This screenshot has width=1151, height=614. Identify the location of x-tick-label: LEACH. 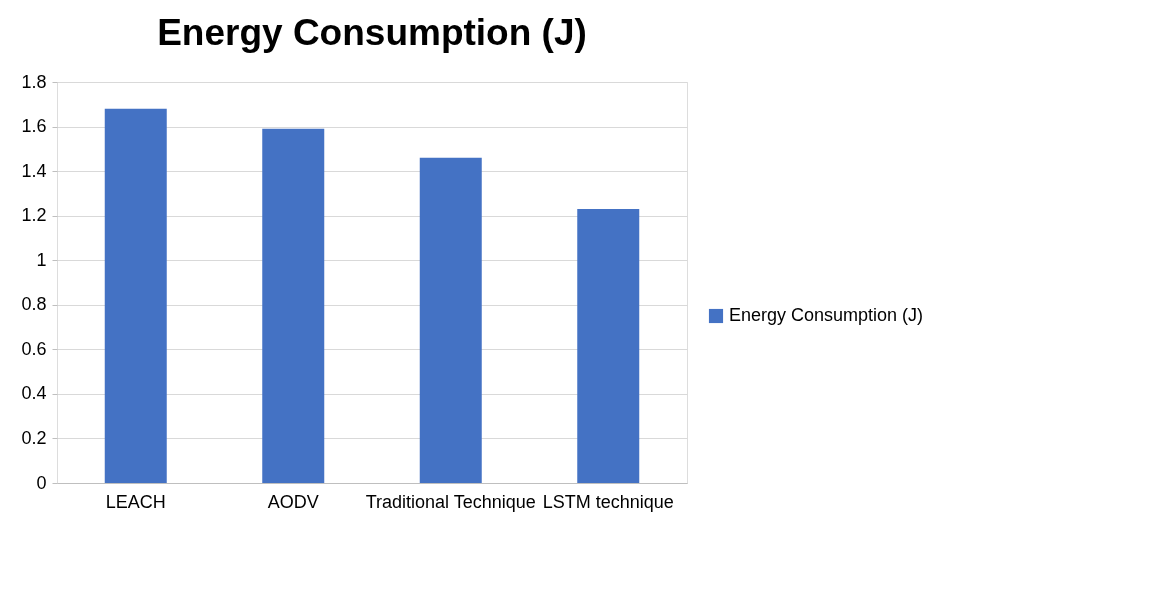
(135, 501).